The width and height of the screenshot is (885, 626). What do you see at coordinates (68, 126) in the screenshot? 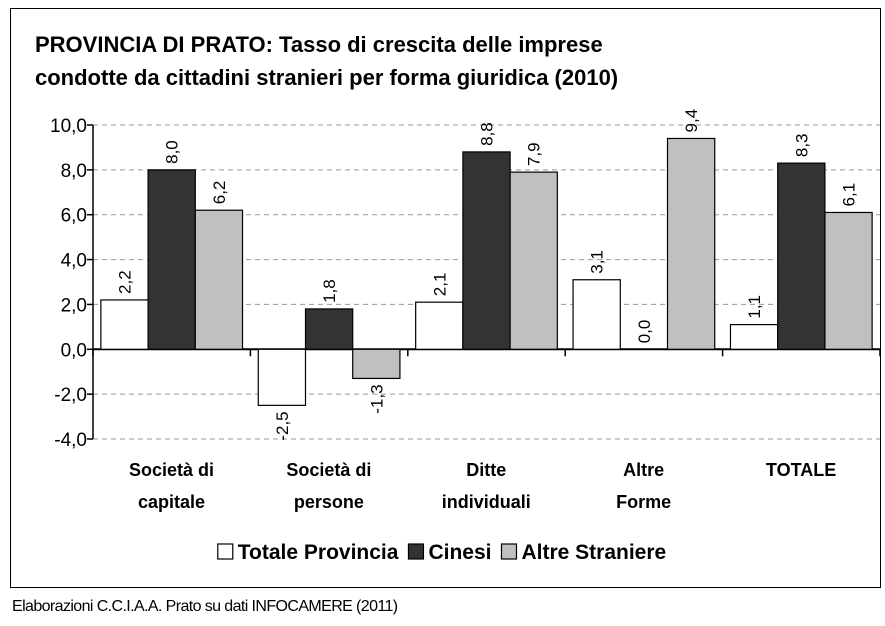
I see `y-tick-label: 10,0` at bounding box center [68, 126].